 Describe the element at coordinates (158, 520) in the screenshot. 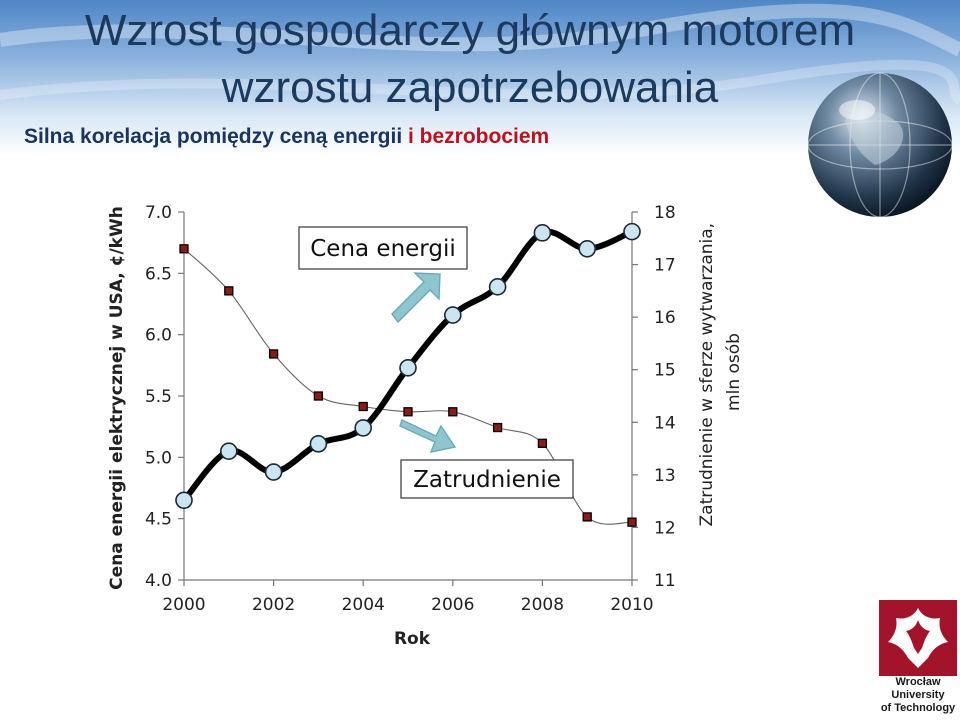

I see `y-left-tick-label: 4.5` at that location.